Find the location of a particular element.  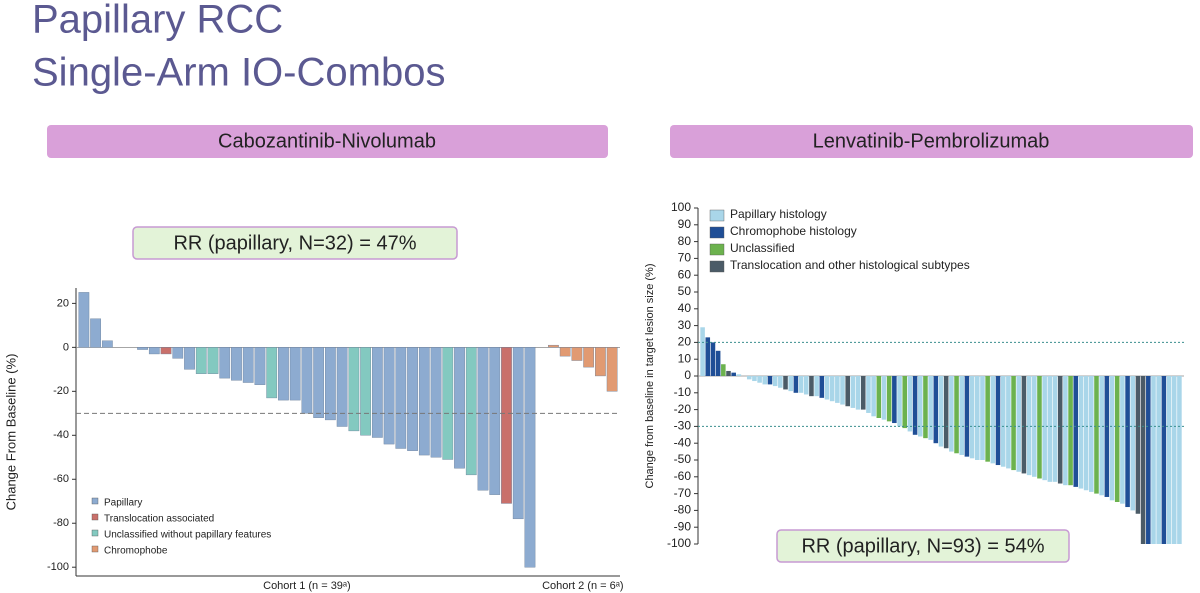

y-tick-label: -70 is located at coordinates (683, 493).